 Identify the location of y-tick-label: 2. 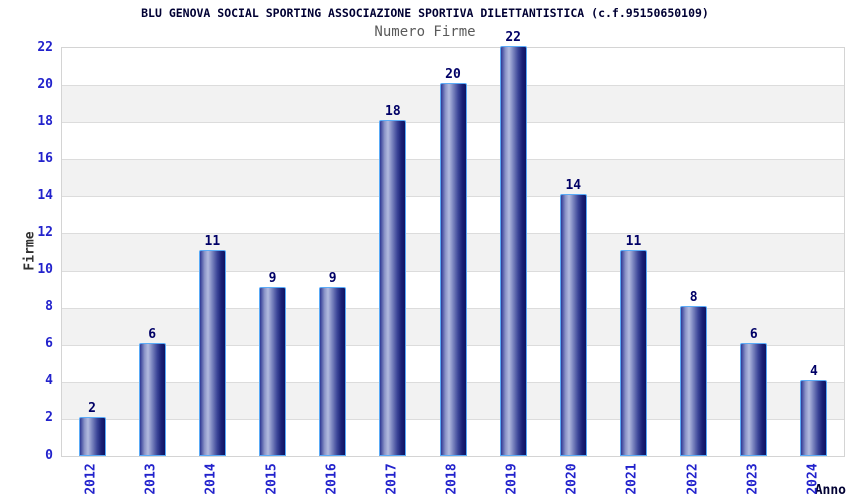
(49, 418).